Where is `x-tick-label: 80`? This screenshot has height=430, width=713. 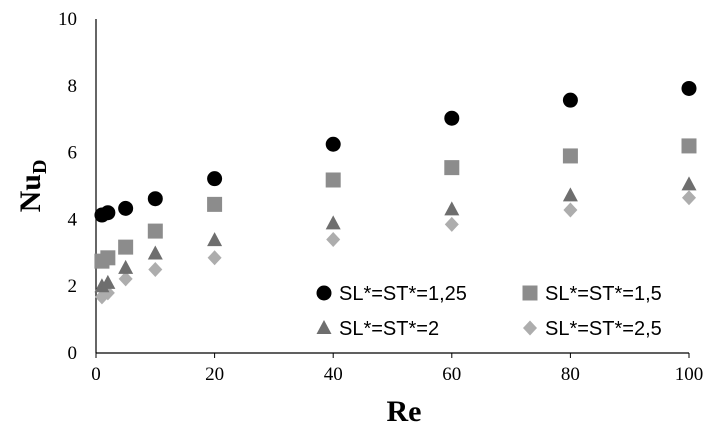
x-tick-label: 80 is located at coordinates (570, 374).